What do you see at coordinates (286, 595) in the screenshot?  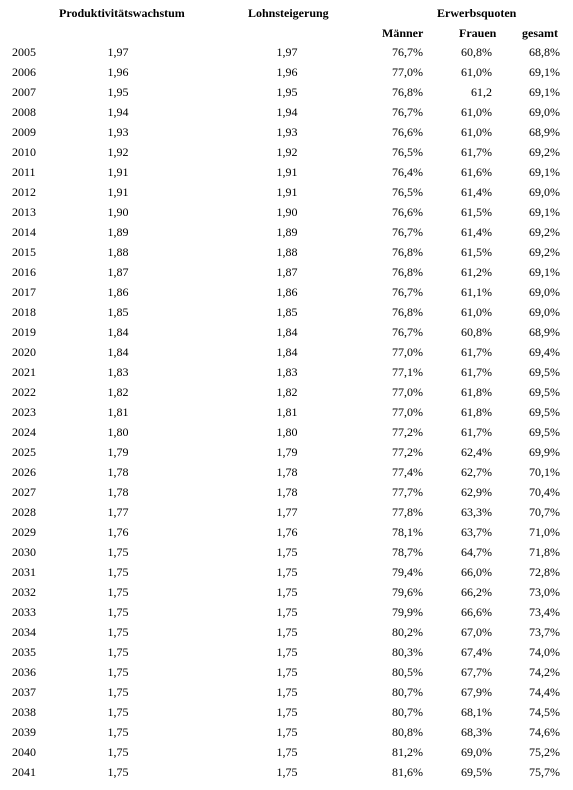 I see `table-row: 2032 1,75 1,75 79,6% 66,2% 73,0%` at bounding box center [286, 595].